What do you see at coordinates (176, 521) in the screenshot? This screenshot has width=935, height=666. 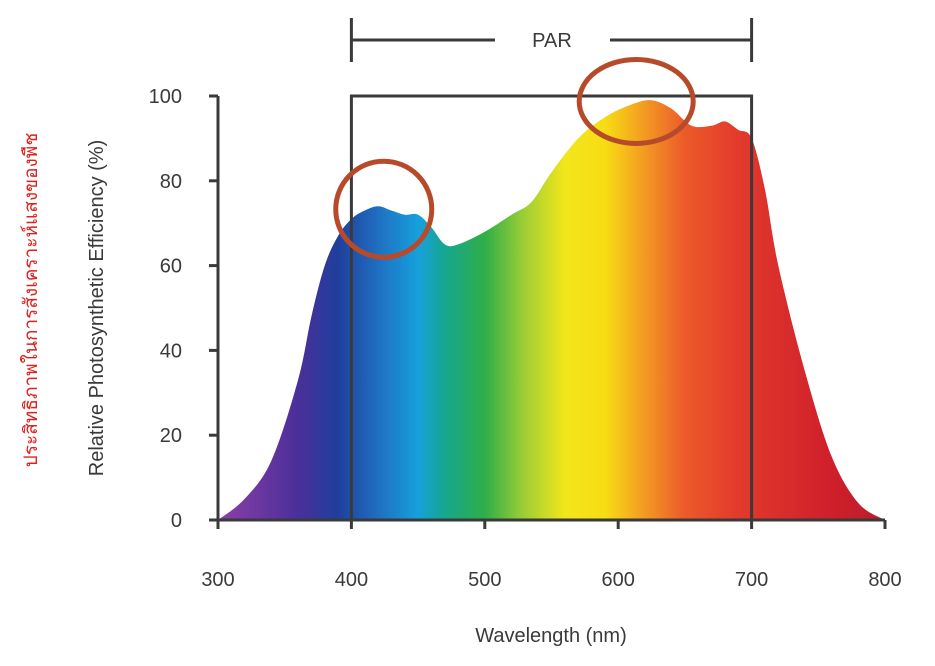 I see `y-tick-label: 0` at bounding box center [176, 521].